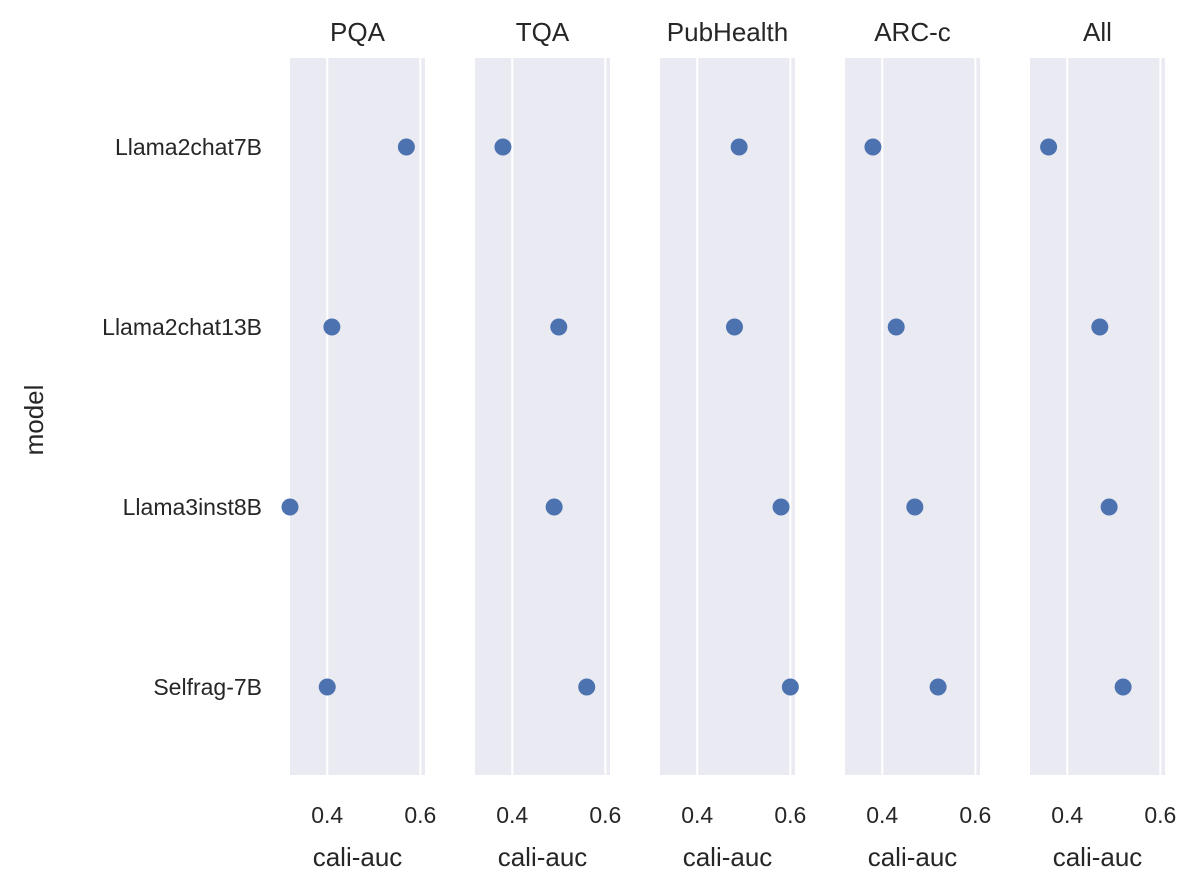  Describe the element at coordinates (727, 32) in the screenshot. I see `facet-title: PubHealth` at that location.